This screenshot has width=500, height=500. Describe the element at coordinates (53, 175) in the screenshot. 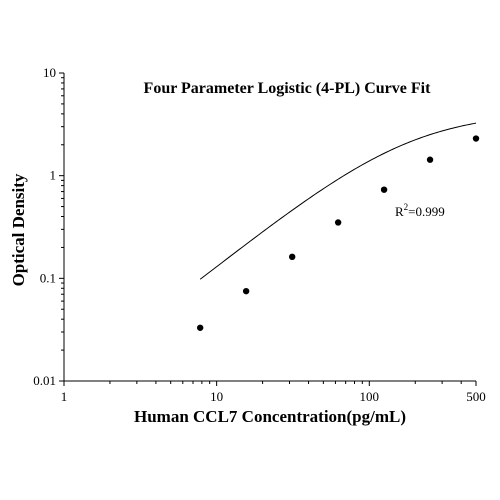

I see `y-tick-label: 1` at that location.